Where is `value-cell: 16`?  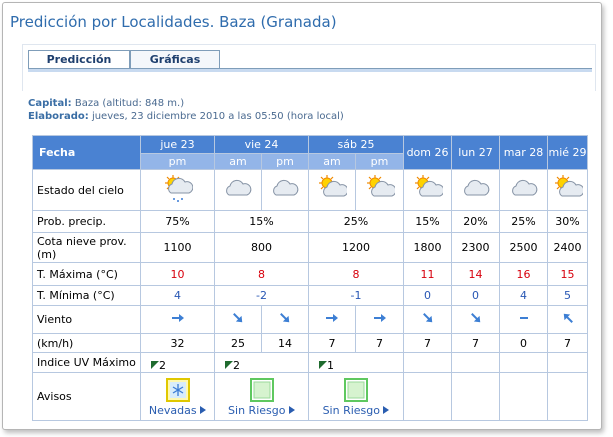
value-cell: 16 is located at coordinates (524, 274).